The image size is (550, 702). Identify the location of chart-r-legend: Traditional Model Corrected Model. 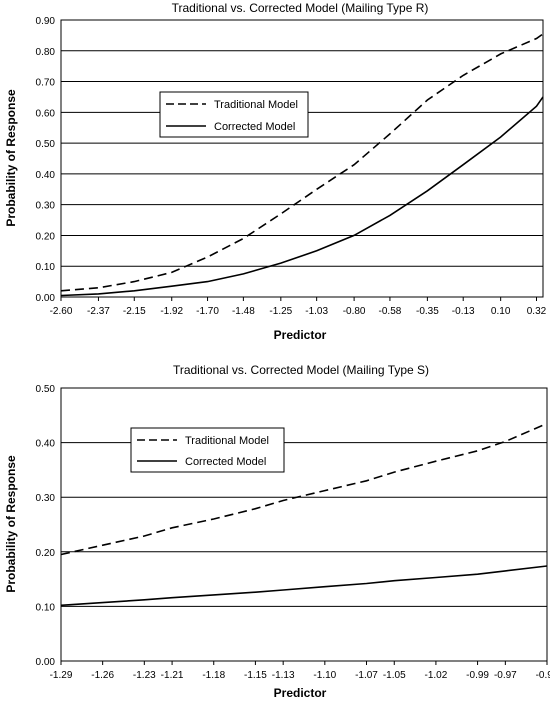
(234, 114).